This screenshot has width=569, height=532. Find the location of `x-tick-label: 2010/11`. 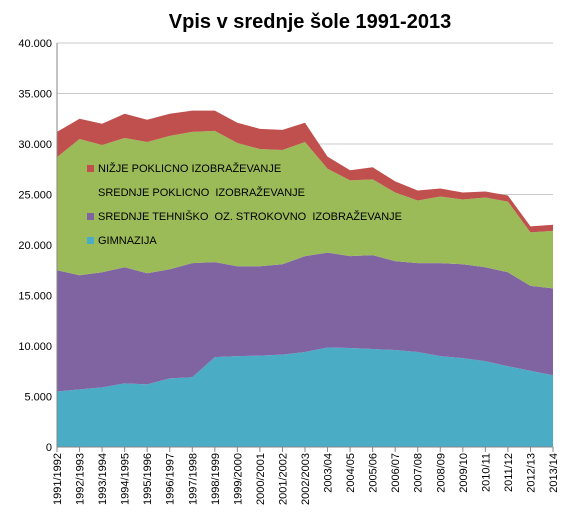

x-tick-label: 2010/11 is located at coordinates (486, 472).